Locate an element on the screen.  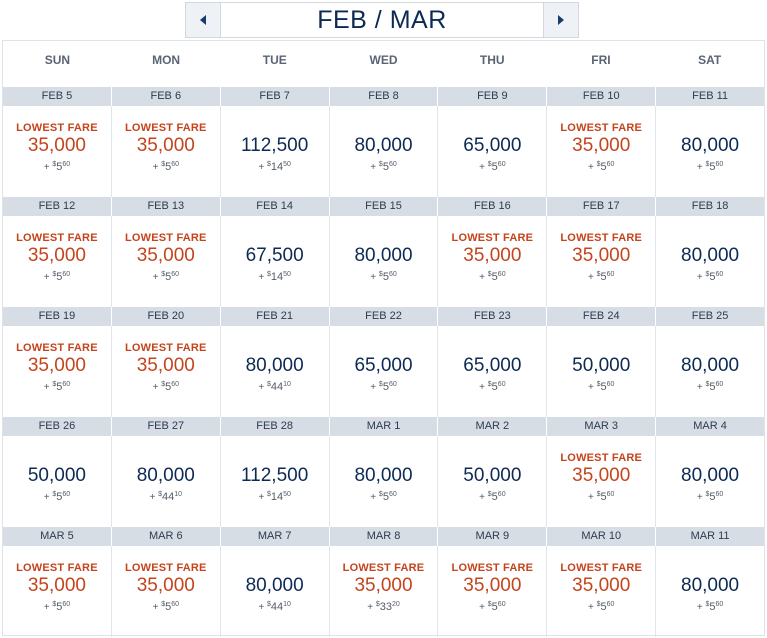
day-date-label: FEB 14 is located at coordinates (275, 206).